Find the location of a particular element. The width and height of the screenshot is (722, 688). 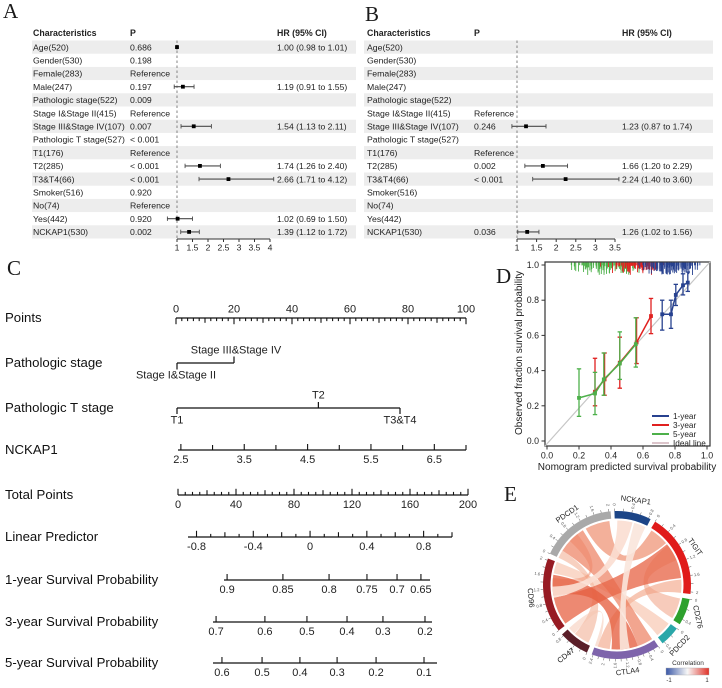

row-hr-ci: 1.54 (1.13 to 2.11) is located at coordinates (312, 127).